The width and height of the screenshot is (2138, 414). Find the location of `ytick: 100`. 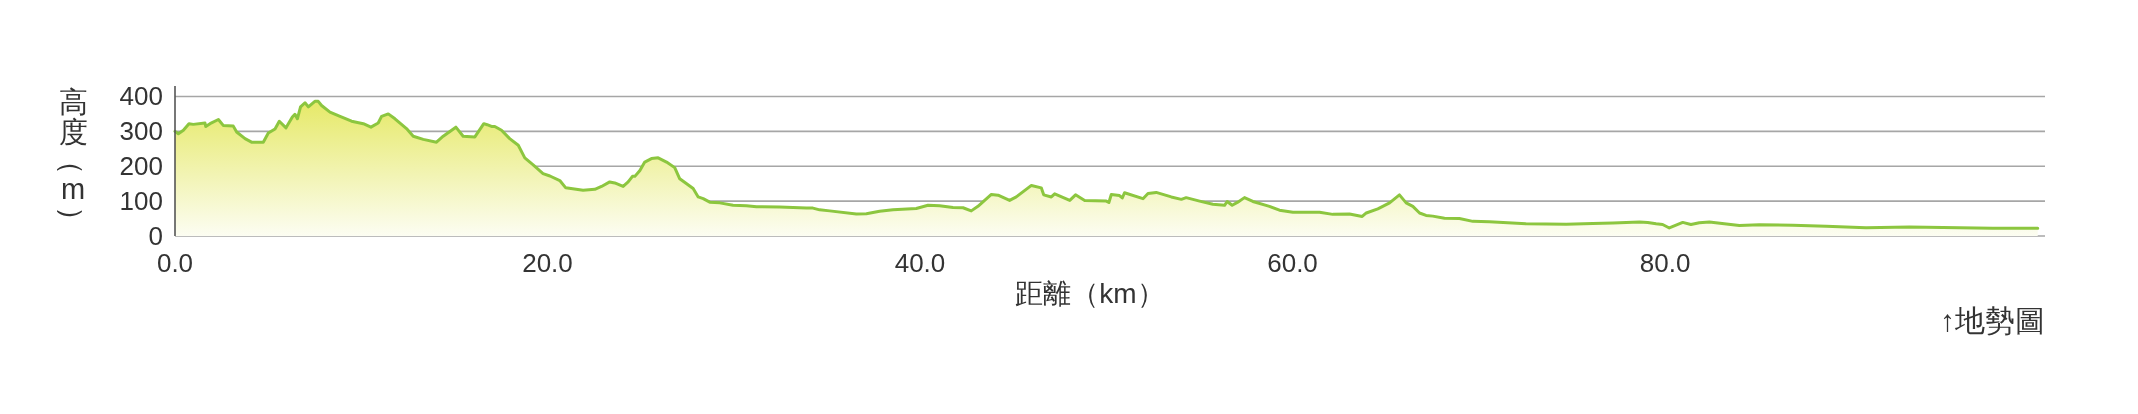

ytick: 100 is located at coordinates (141, 201).